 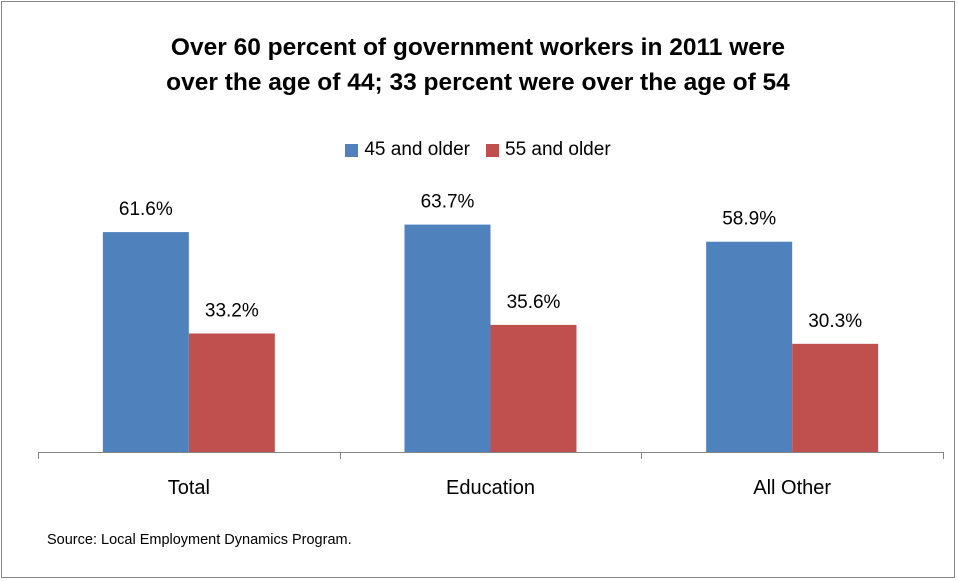 What do you see at coordinates (352, 150) in the screenshot?
I see `legend-swatch-45-and-older` at bounding box center [352, 150].